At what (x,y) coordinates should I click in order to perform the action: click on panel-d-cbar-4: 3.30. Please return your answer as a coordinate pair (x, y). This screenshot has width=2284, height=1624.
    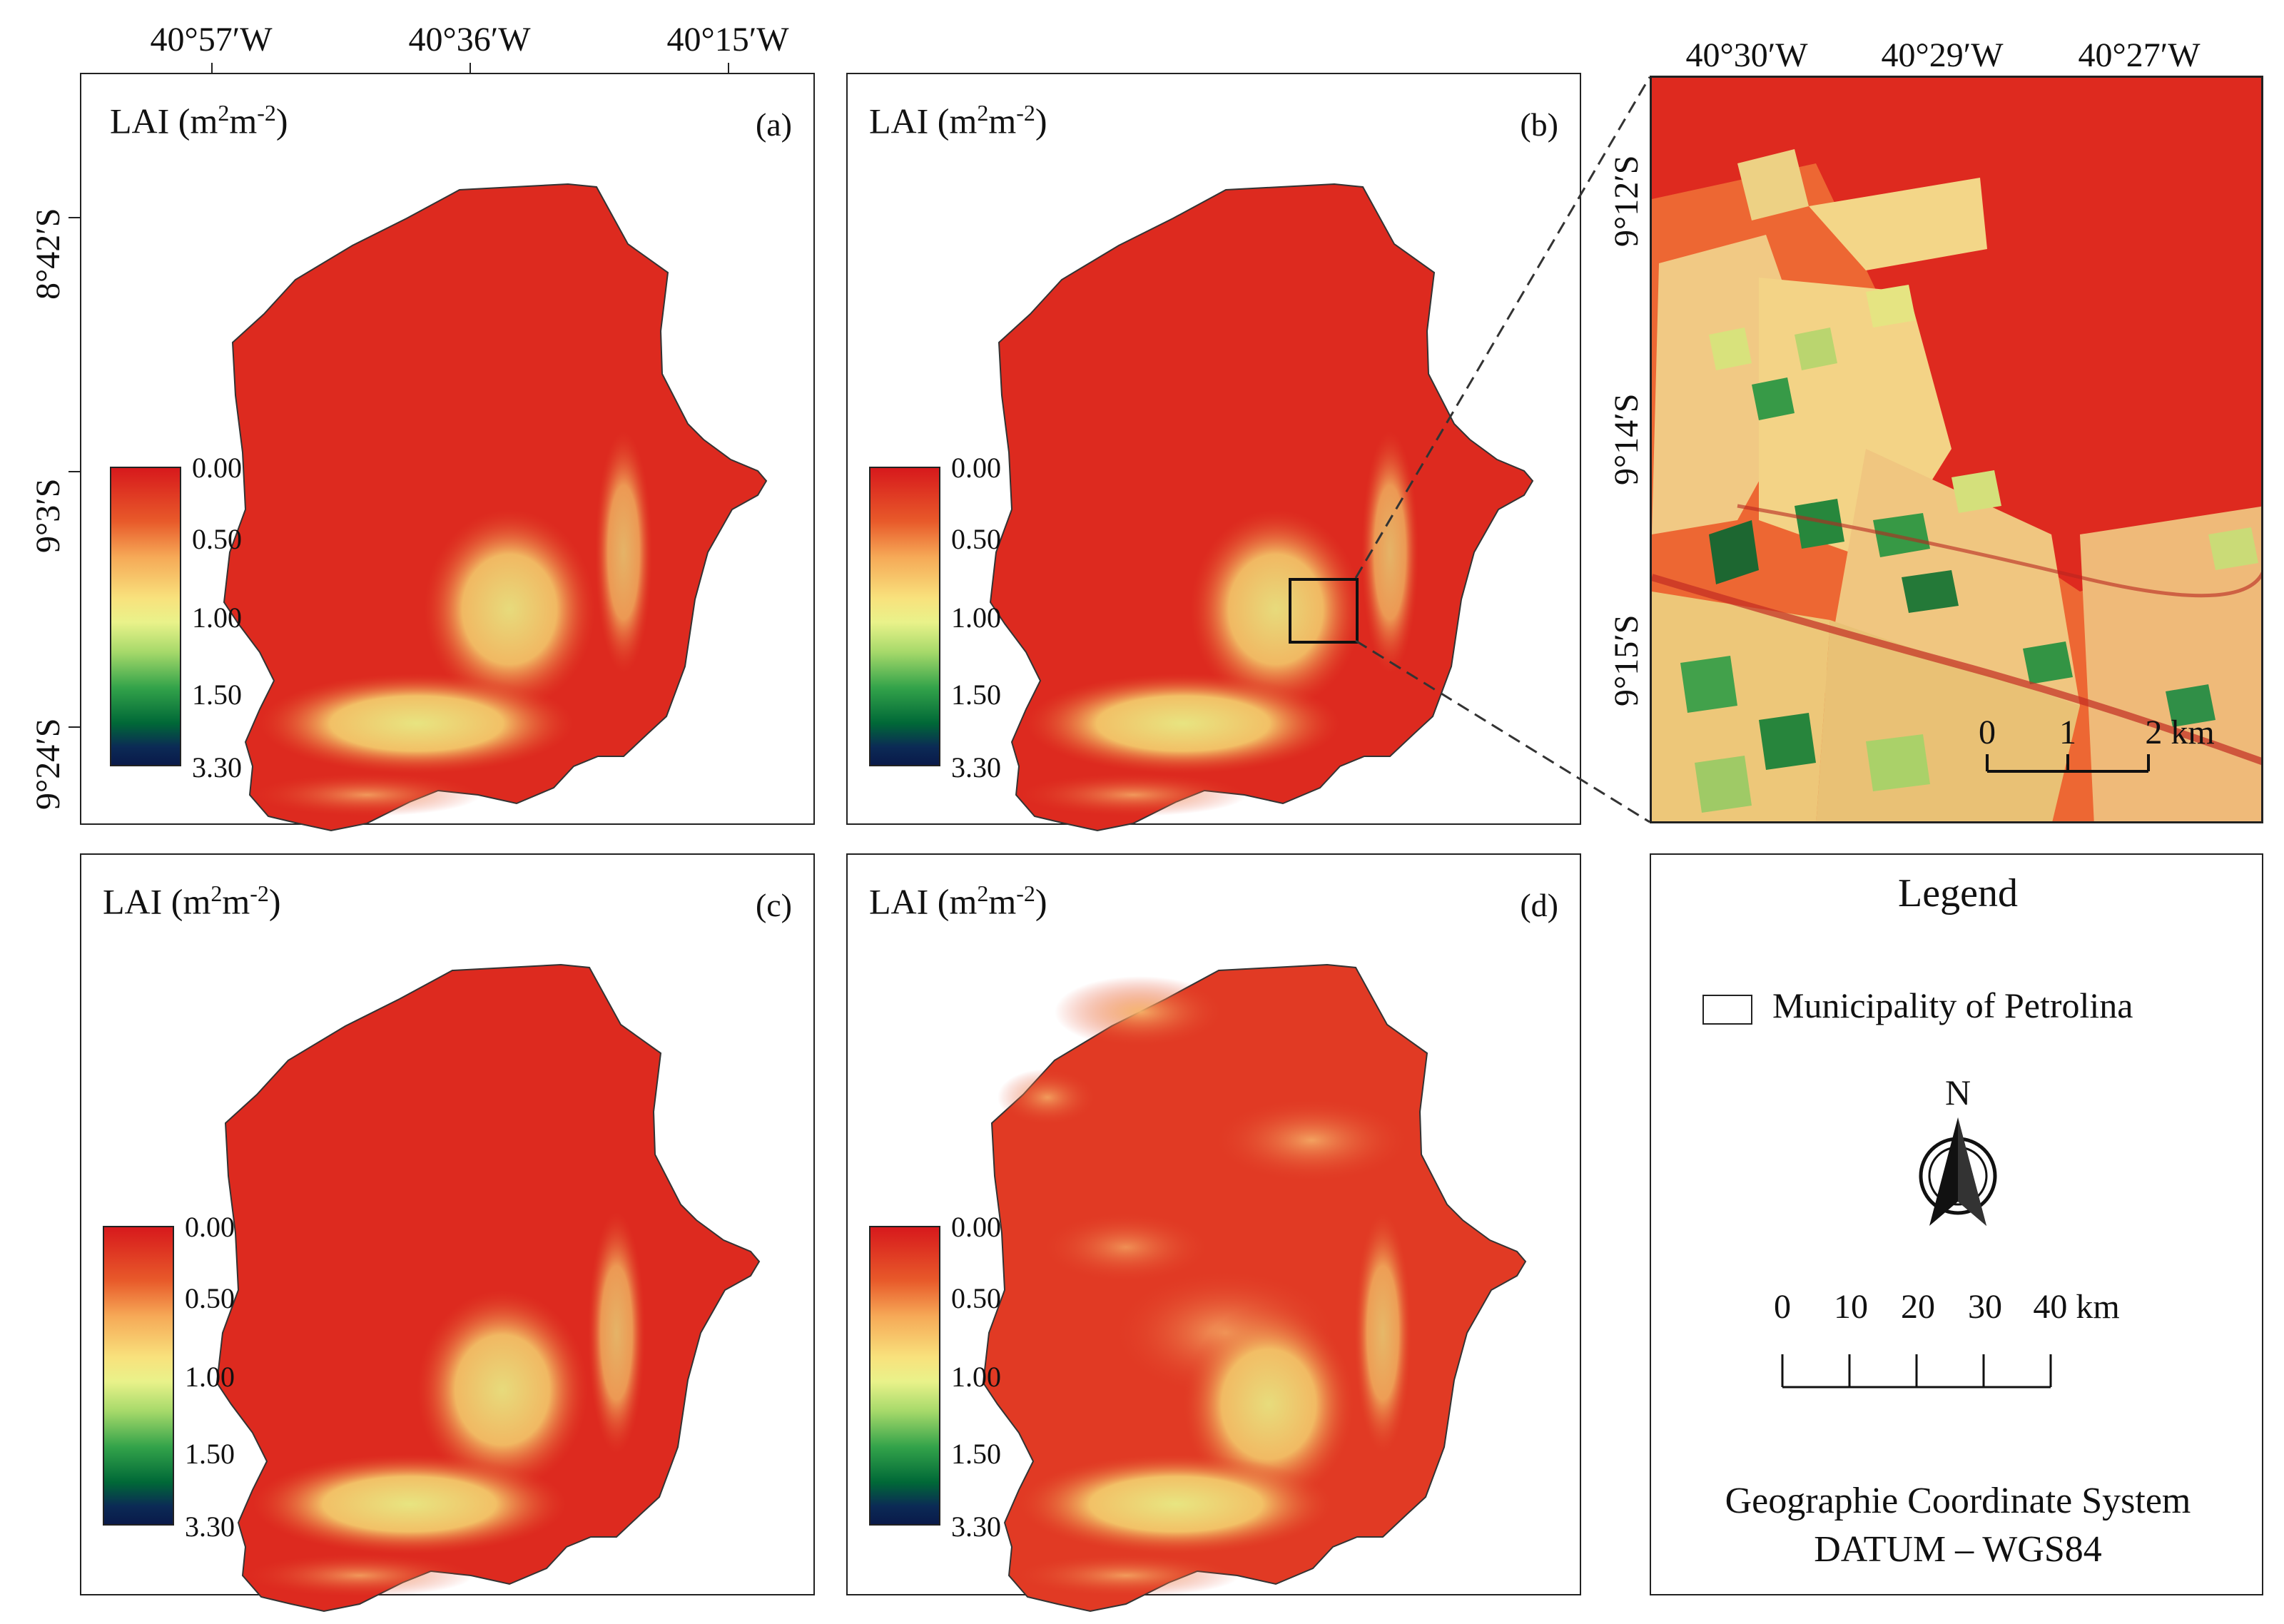
    Looking at the image, I should click on (976, 1527).